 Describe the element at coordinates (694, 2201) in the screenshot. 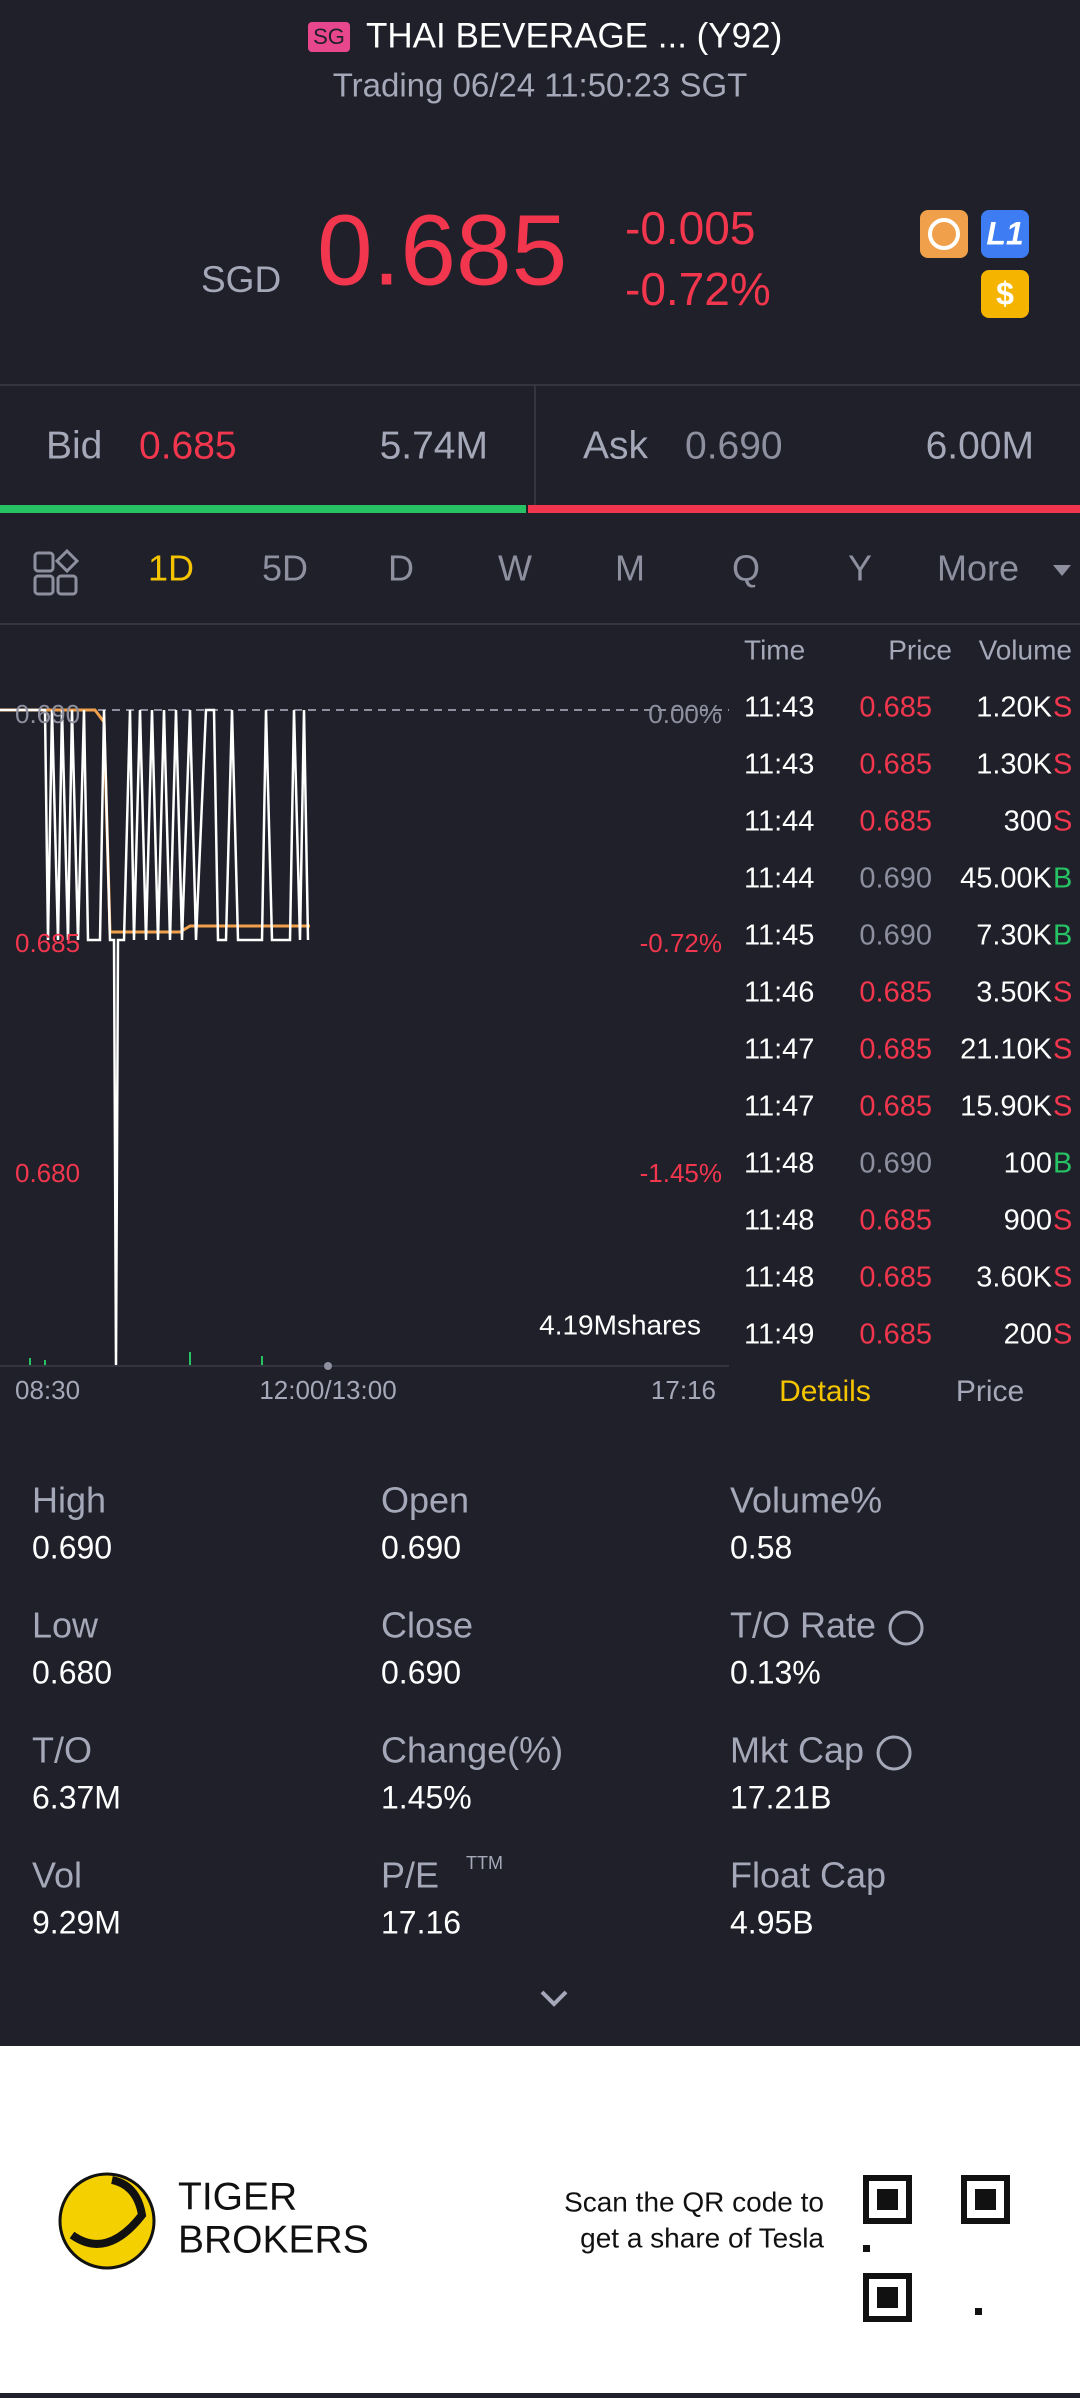

I see `promo: Scan the QR code to` at that location.